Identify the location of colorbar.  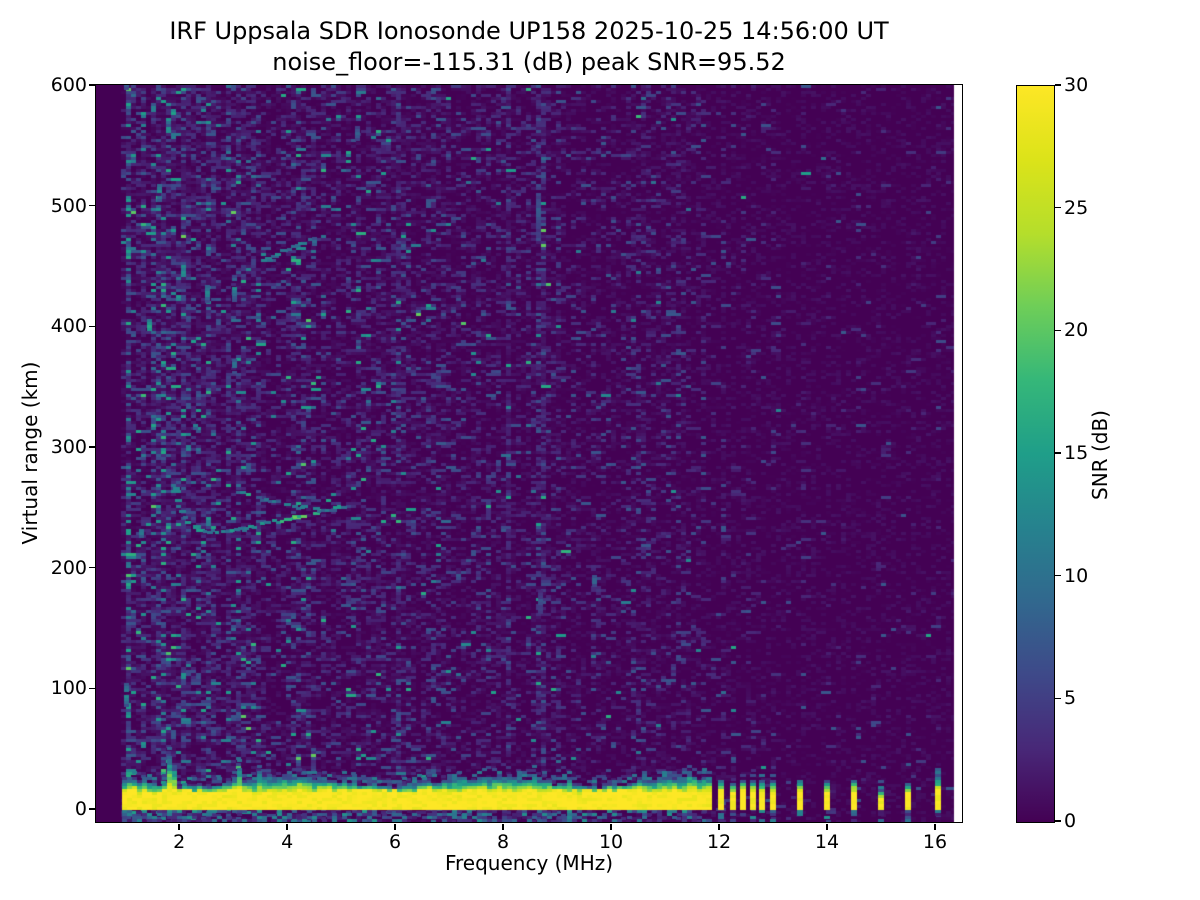
(1035, 454).